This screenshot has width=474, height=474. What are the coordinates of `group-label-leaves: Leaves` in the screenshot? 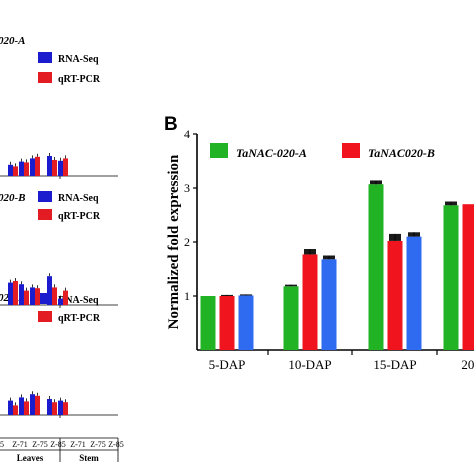 It's located at (30, 458).